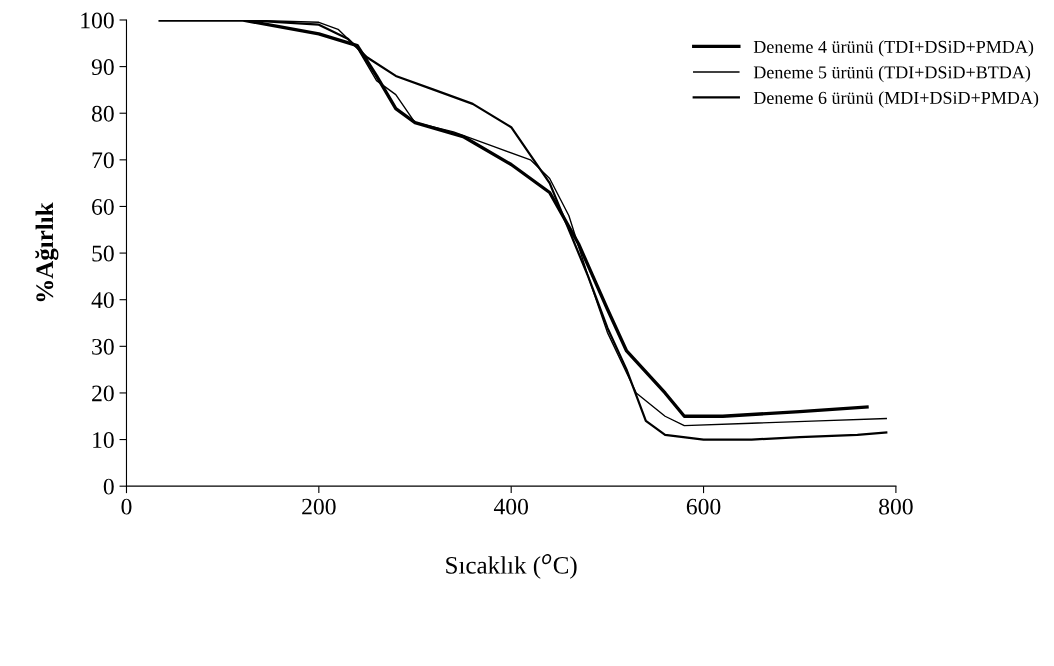 This screenshot has height=666, width=1054. I want to click on y-tick-label: 100, so click(97, 20).